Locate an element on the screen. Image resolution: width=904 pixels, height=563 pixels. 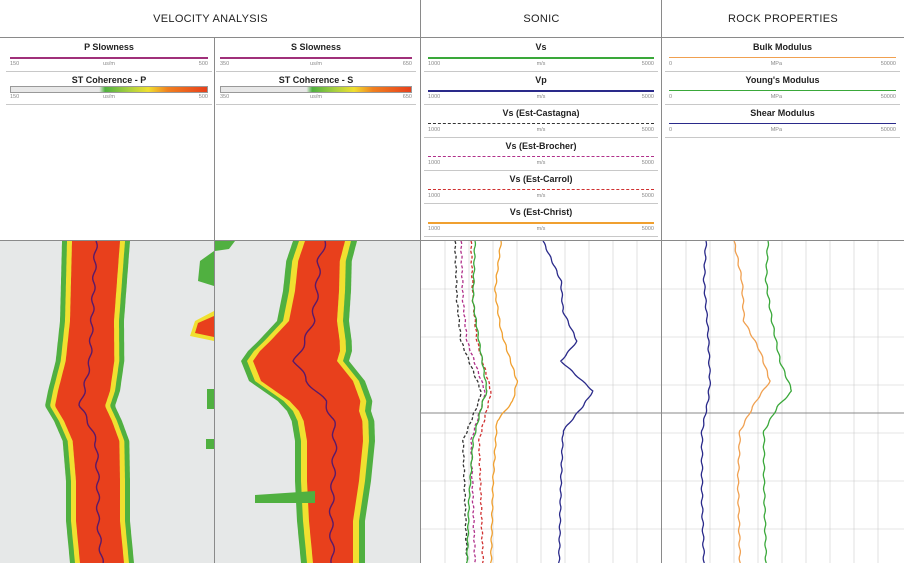
curve-header-s-slowness: S Slowness 350 us/m 650 is located at coordinates (316, 56).